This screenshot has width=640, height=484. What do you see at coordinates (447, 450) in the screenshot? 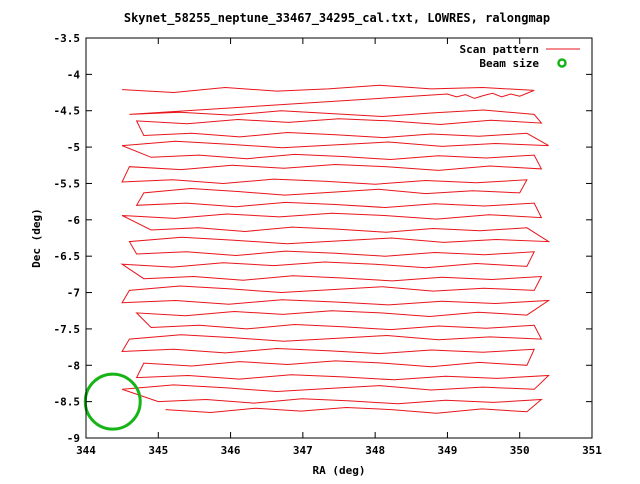
I see `x-tick-label: 349` at bounding box center [447, 450].